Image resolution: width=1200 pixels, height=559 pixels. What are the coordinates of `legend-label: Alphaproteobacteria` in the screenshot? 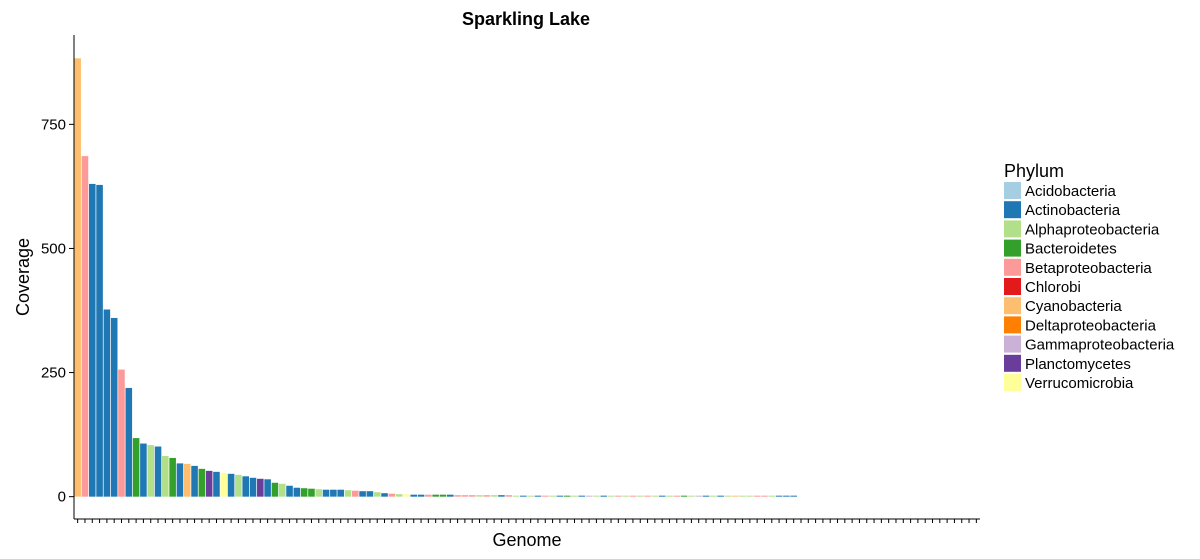 It's located at (1092, 229).